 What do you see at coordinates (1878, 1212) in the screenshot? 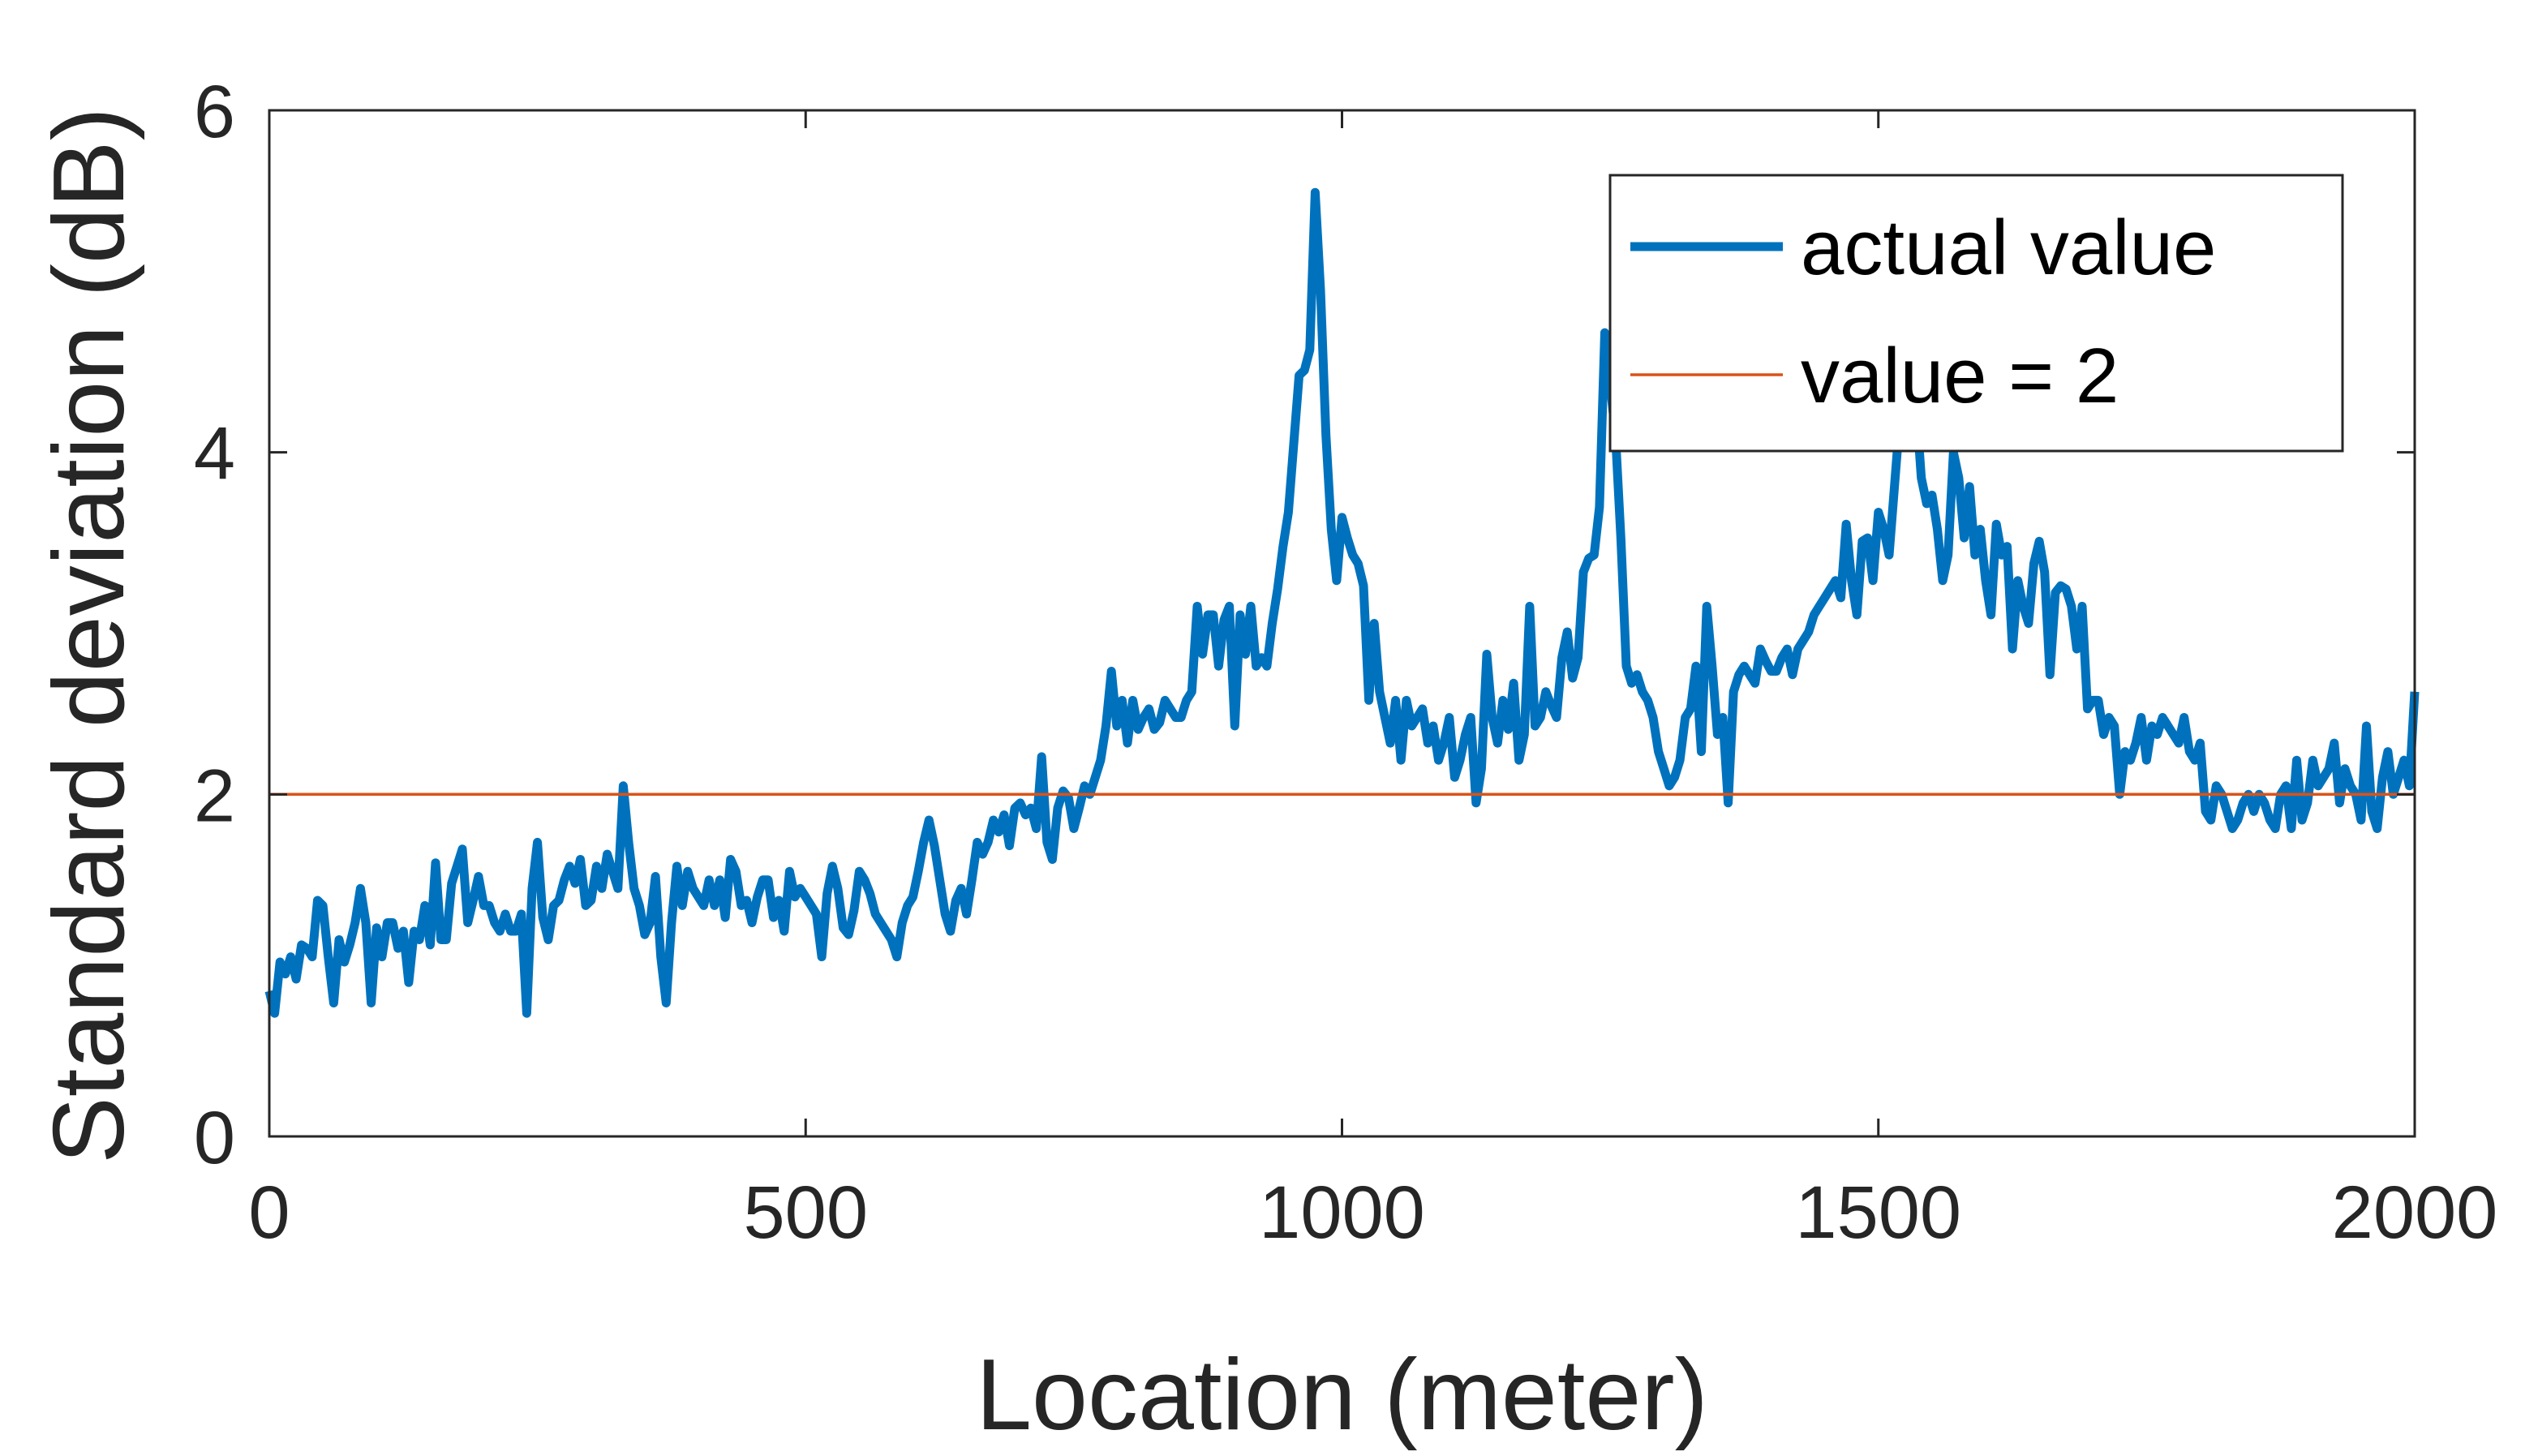
I see `x-tick-label: 1500` at bounding box center [1878, 1212].